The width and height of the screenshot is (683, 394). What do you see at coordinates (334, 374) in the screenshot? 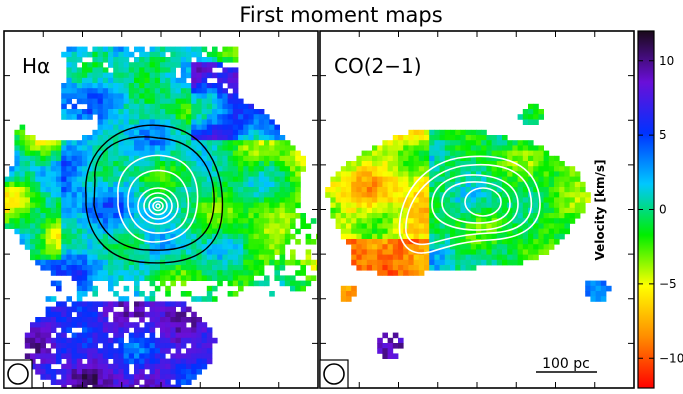
I see `co21-beam` at bounding box center [334, 374].